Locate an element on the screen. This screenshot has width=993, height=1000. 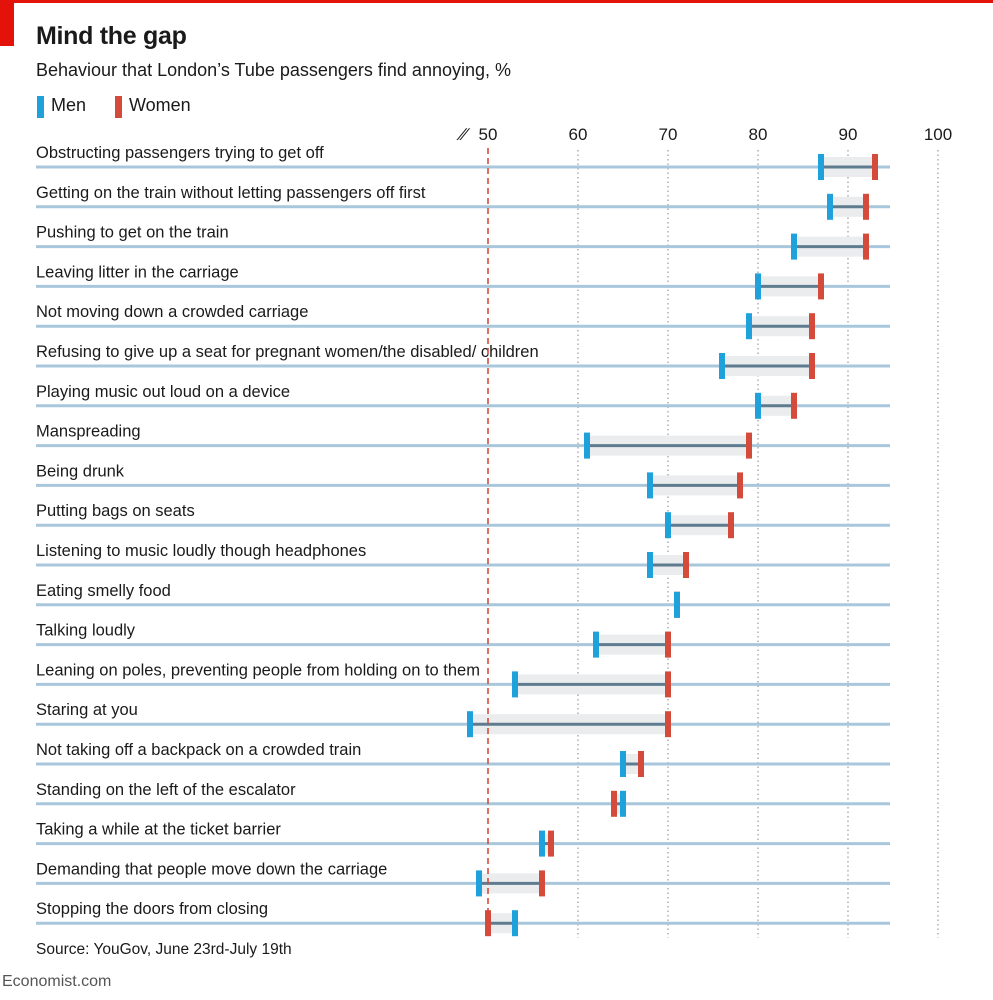
legend-men-swatch is located at coordinates (40, 107).